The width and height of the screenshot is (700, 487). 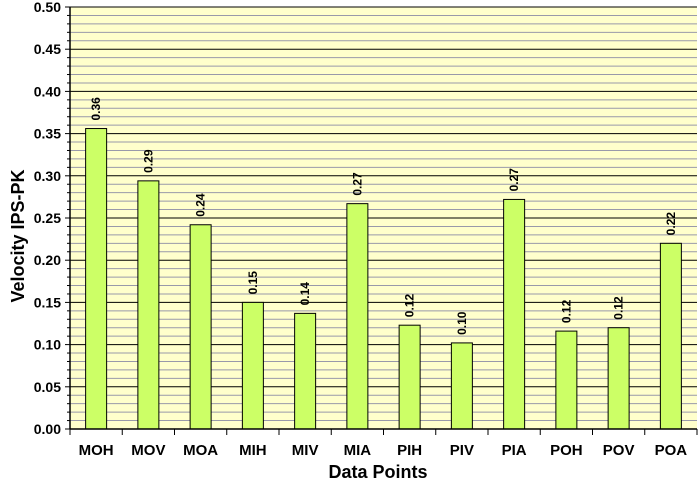 What do you see at coordinates (409, 377) in the screenshot?
I see `bar-pih` at bounding box center [409, 377].